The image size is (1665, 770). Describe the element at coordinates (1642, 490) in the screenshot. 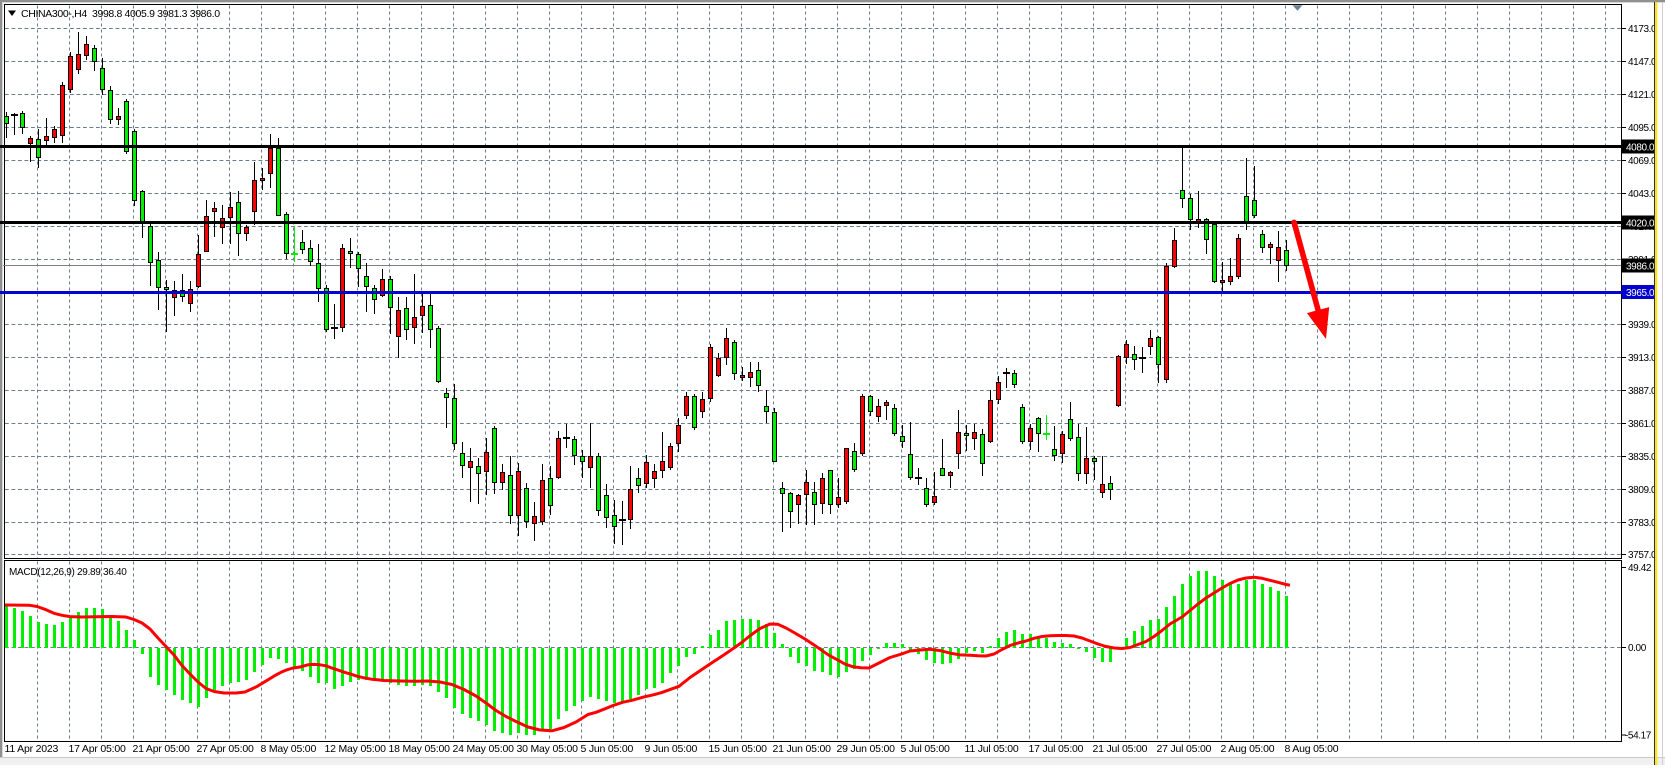

I see `svg-text: 3809.0` at that location.